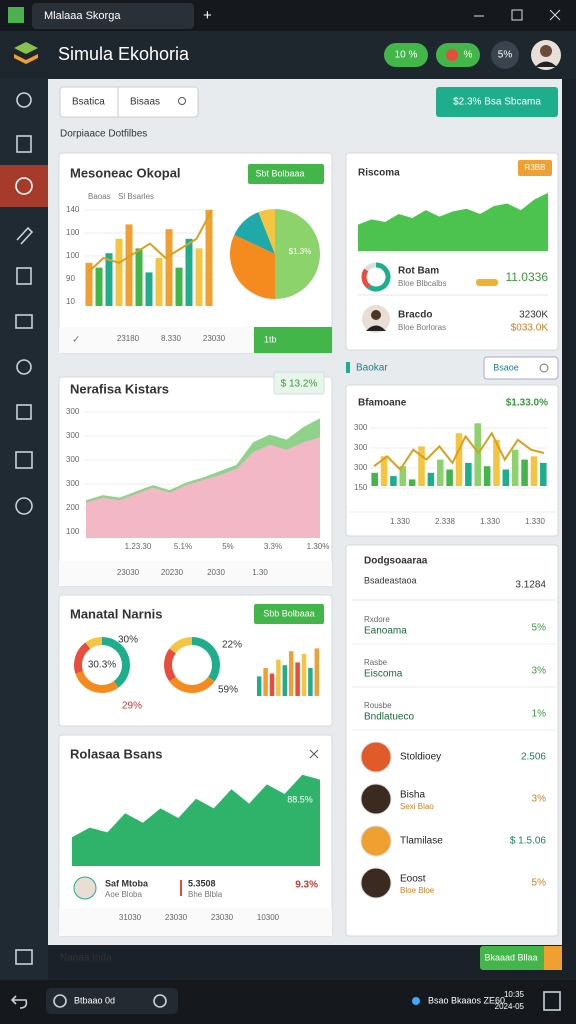  I want to click on section-label: Dorpiaace Dotfilbes, so click(103, 134).